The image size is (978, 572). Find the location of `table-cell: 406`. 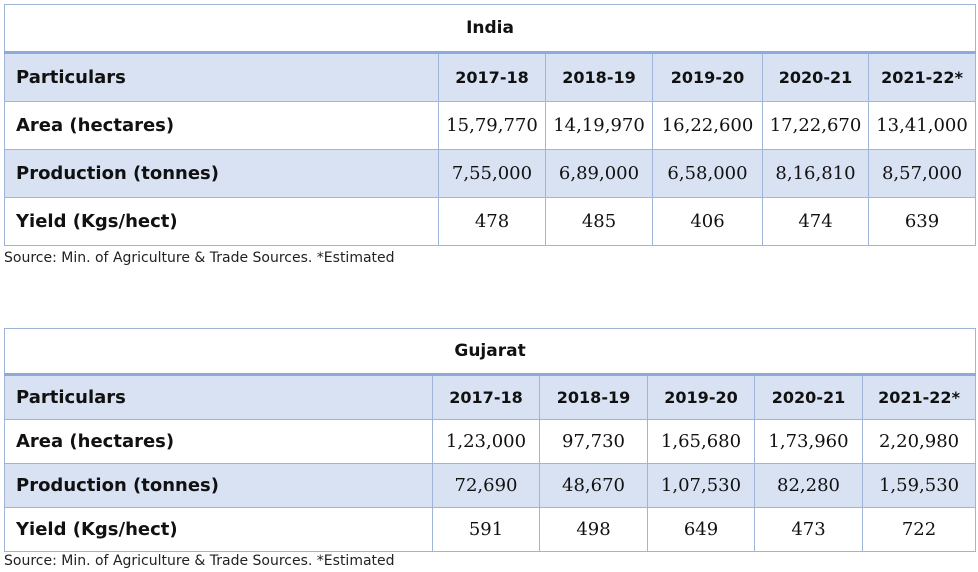

table-cell: 406 is located at coordinates (707, 221).